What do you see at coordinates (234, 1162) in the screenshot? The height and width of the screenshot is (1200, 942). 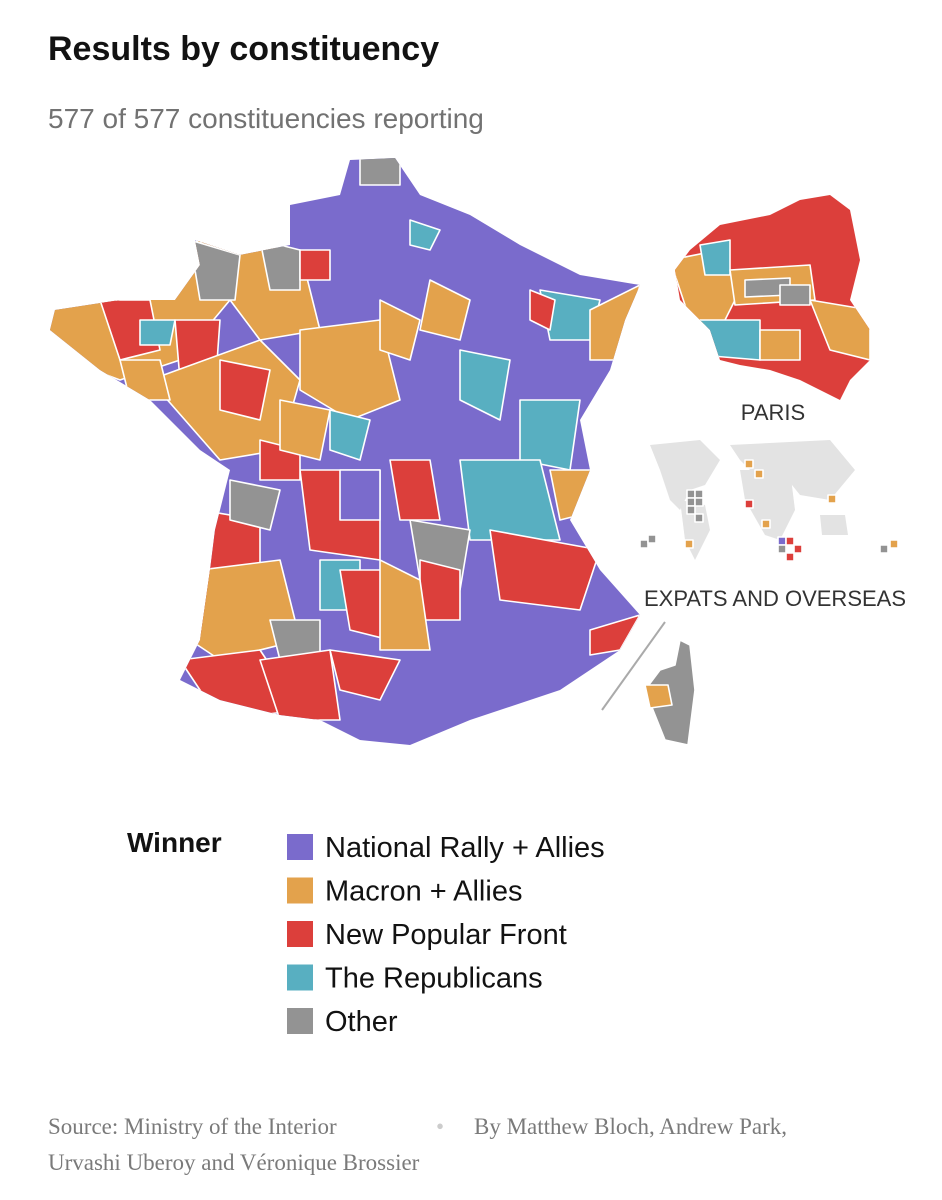 I see `byline: Urvashi Uberoy and Véronique Brossier` at bounding box center [234, 1162].